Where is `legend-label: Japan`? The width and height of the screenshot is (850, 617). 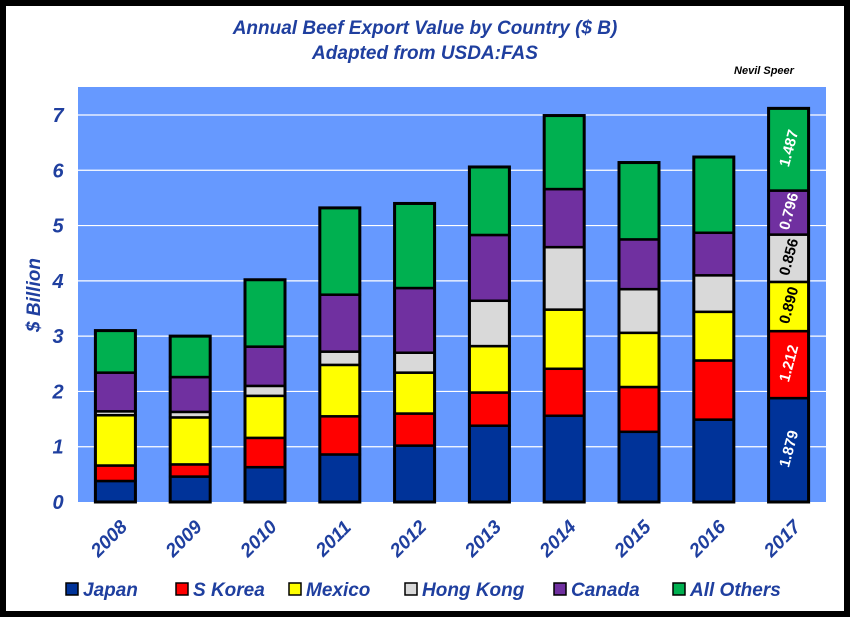
legend-label: Japan is located at coordinates (110, 590).